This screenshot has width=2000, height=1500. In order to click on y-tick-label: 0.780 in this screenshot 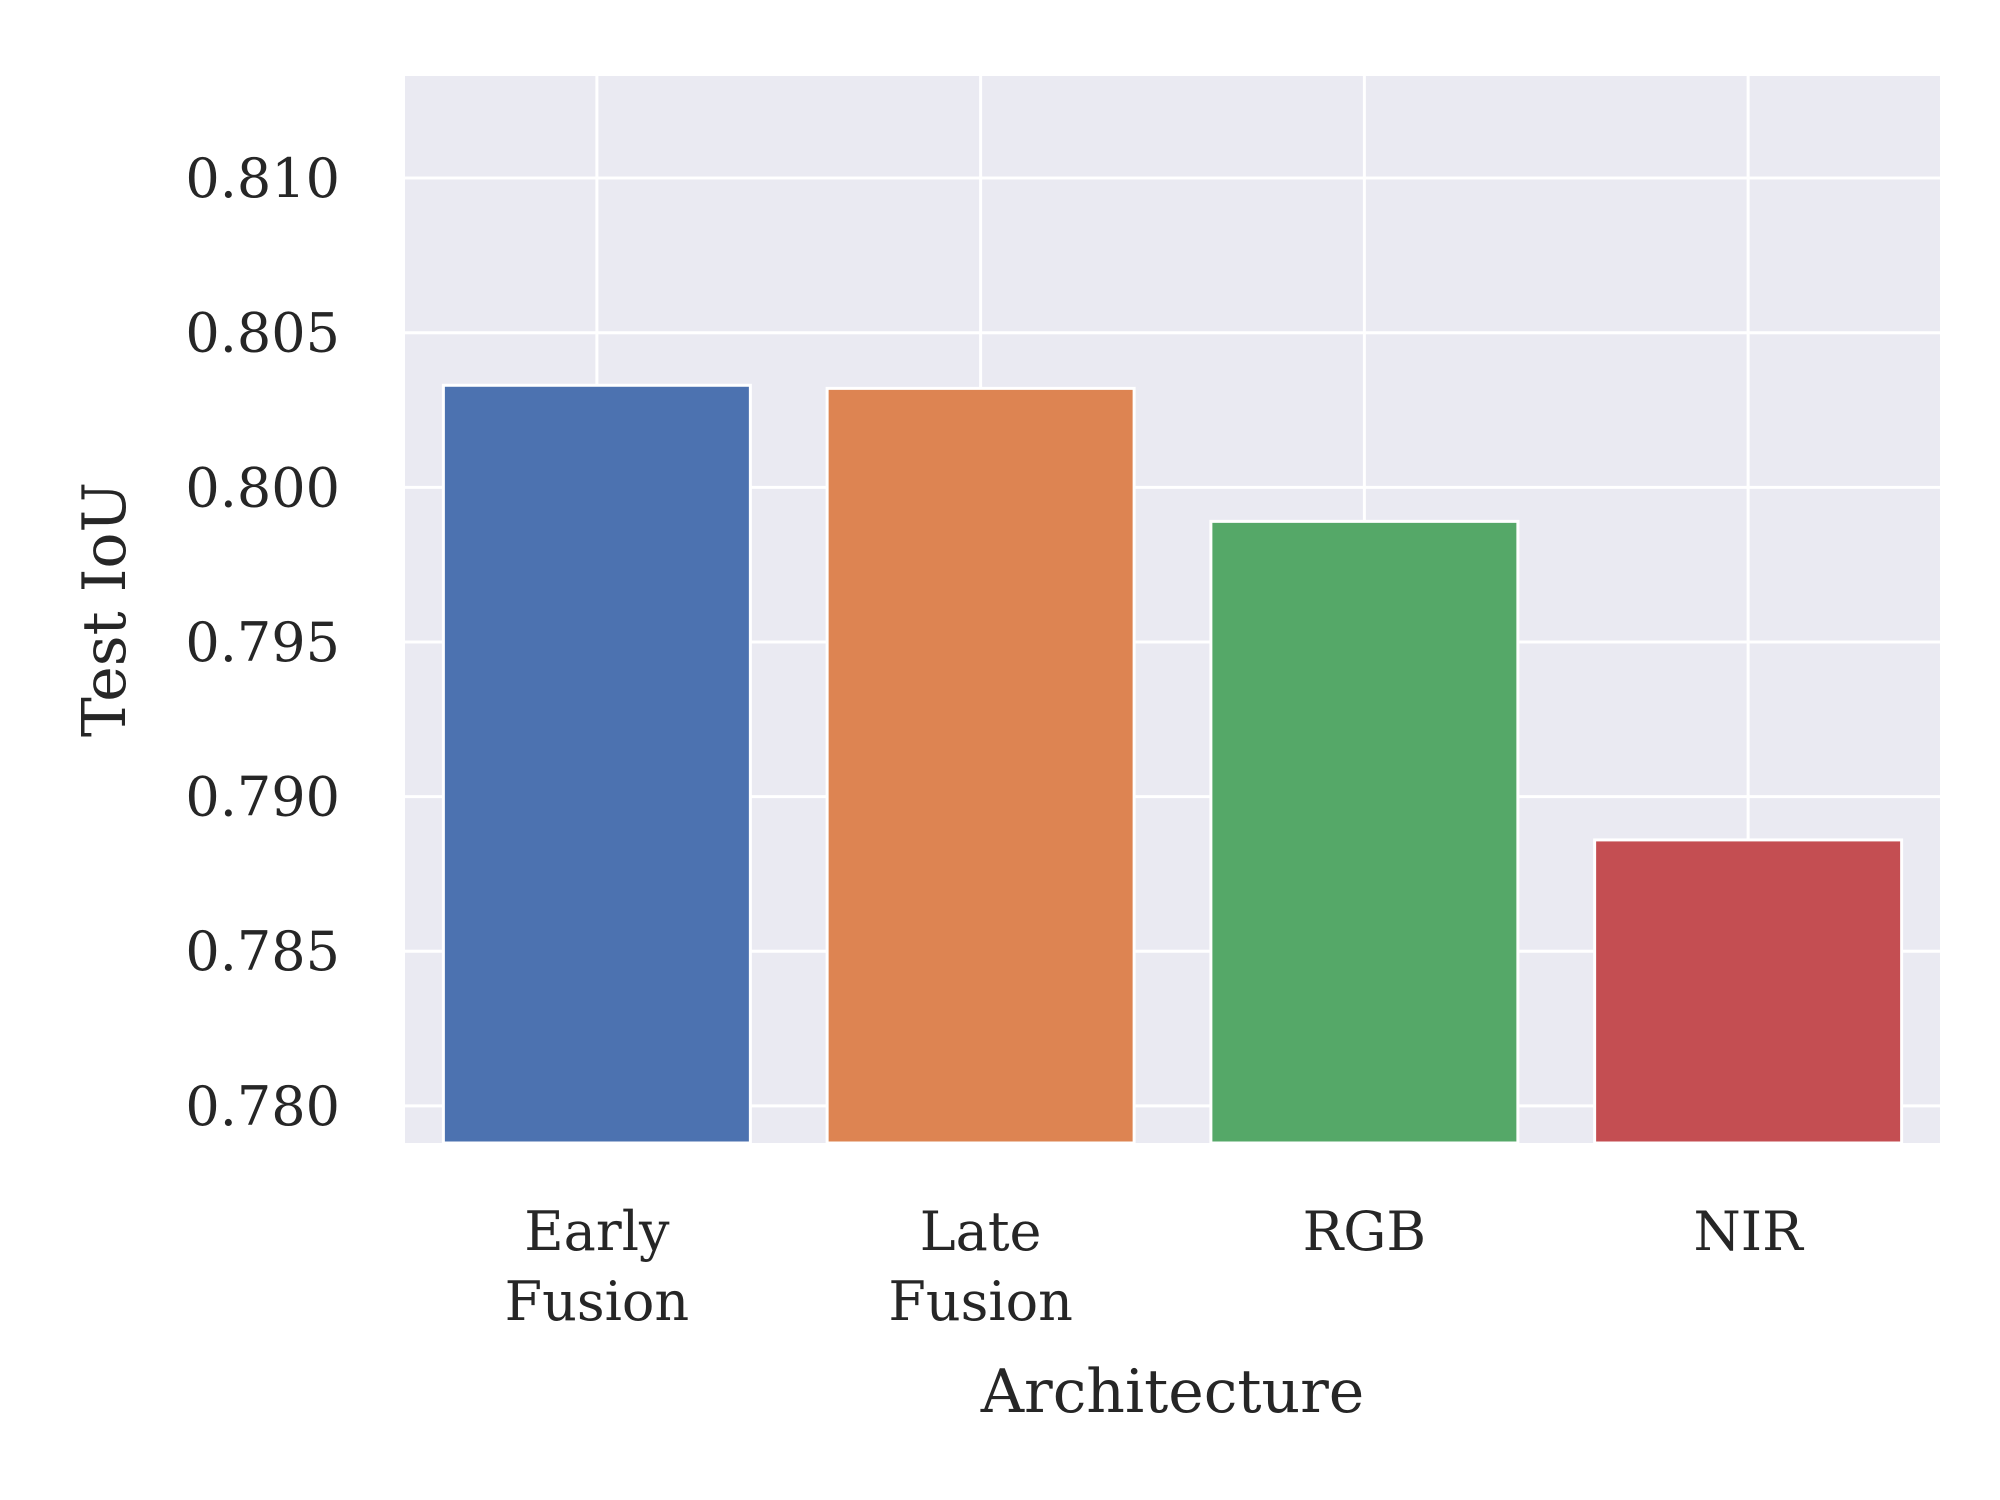, I will do `click(262, 1106)`.